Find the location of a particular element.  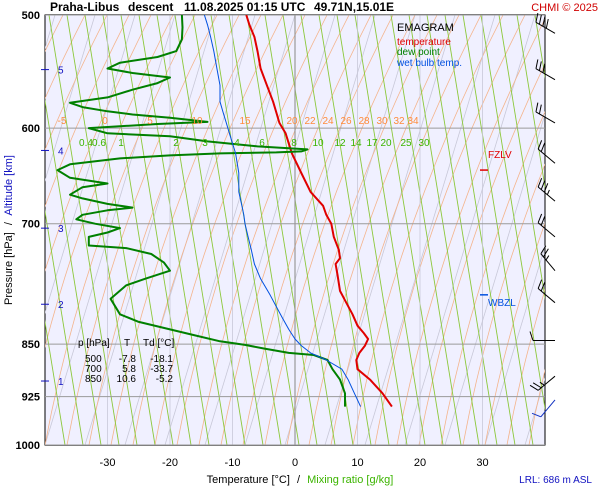

isotherm-label: -5 is located at coordinates (62, 121).